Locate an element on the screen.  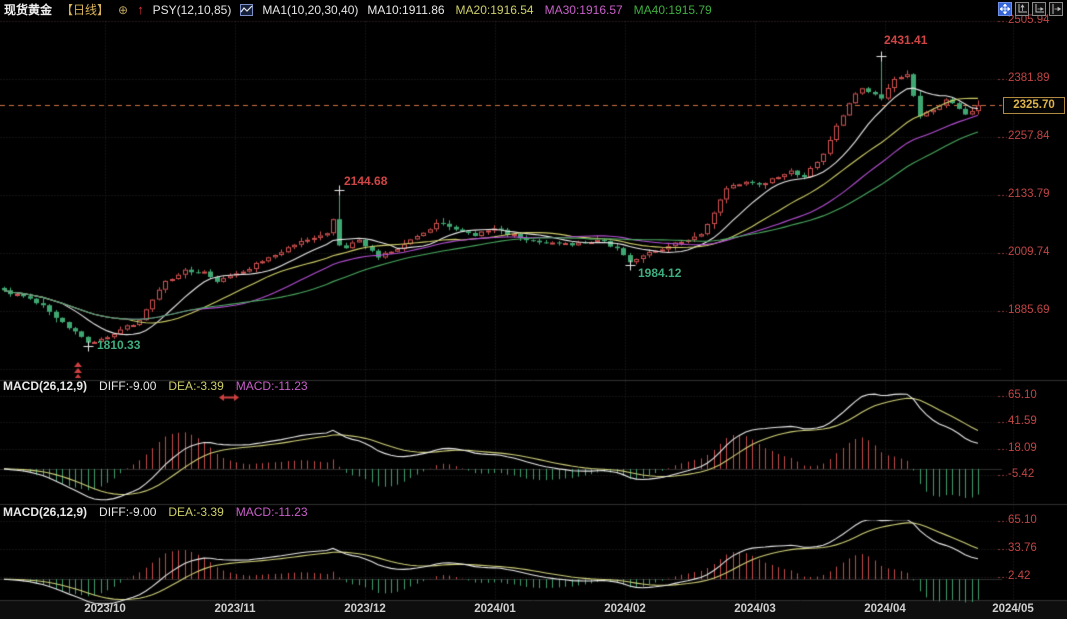
macd2-title: MACD(26,12,9) is located at coordinates (45, 512).